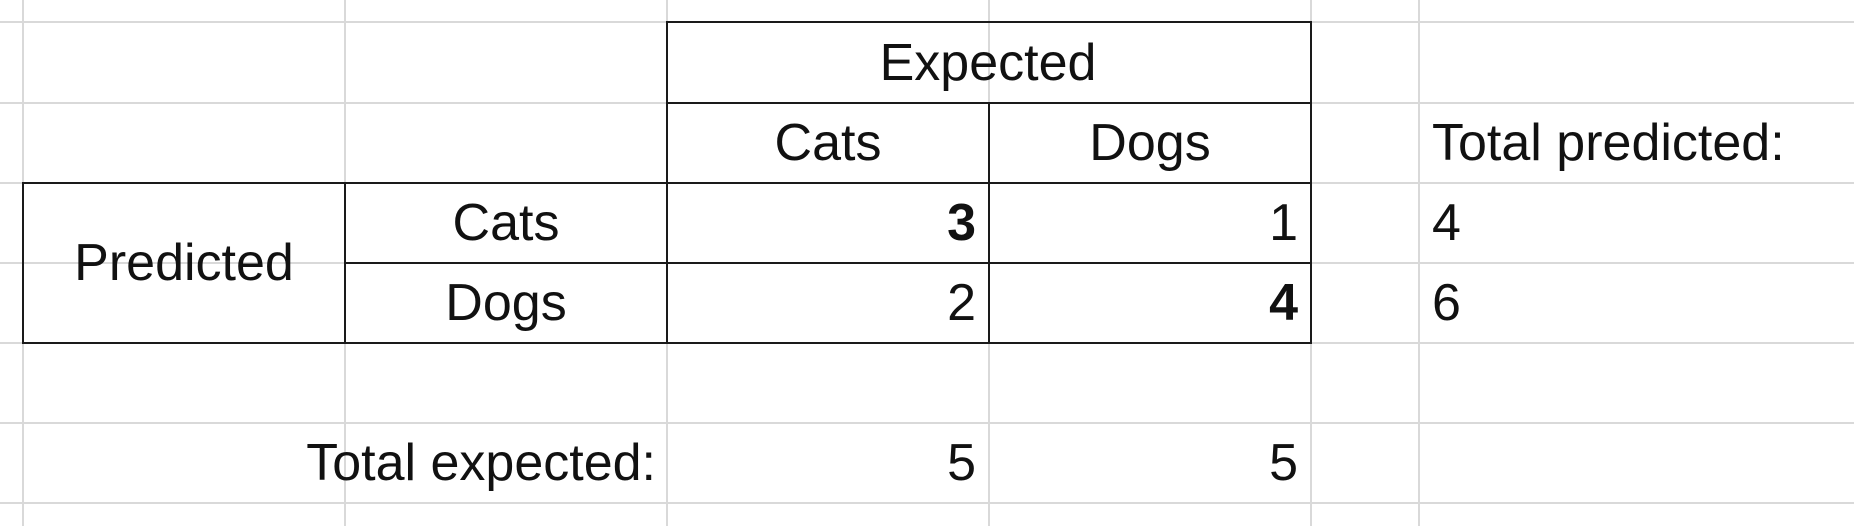  What do you see at coordinates (961, 223) in the screenshot?
I see `matrix-value-cell: 3` at bounding box center [961, 223].